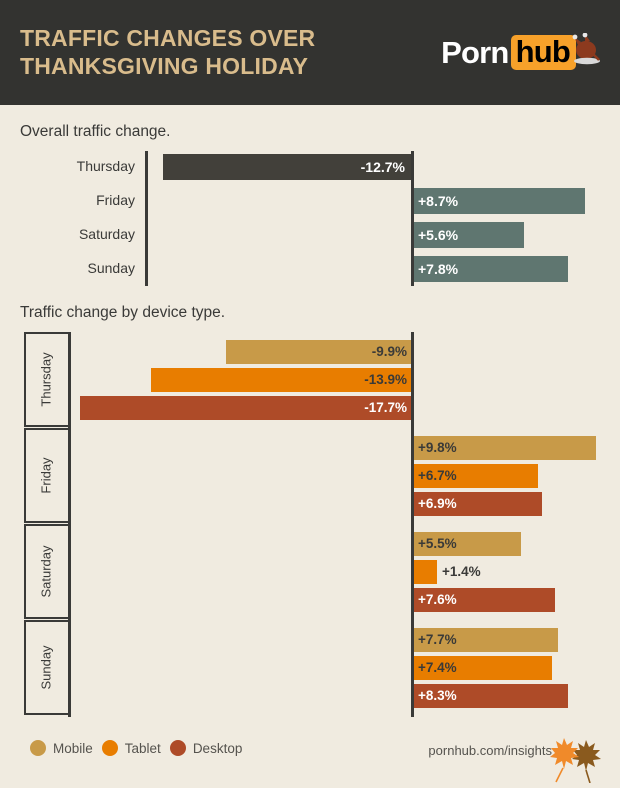  Describe the element at coordinates (310, 667) in the screenshot. I see `chart2-group-sunday: Sunday +7.7% +7.4% +8.3%` at that location.